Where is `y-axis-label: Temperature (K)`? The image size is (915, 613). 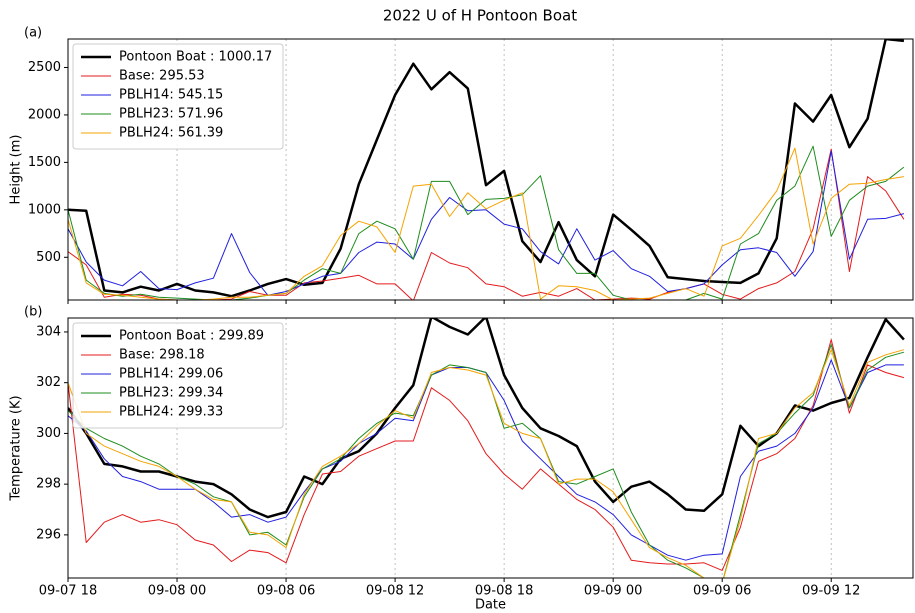 y-axis-label: Temperature (K) is located at coordinates (16, 448).